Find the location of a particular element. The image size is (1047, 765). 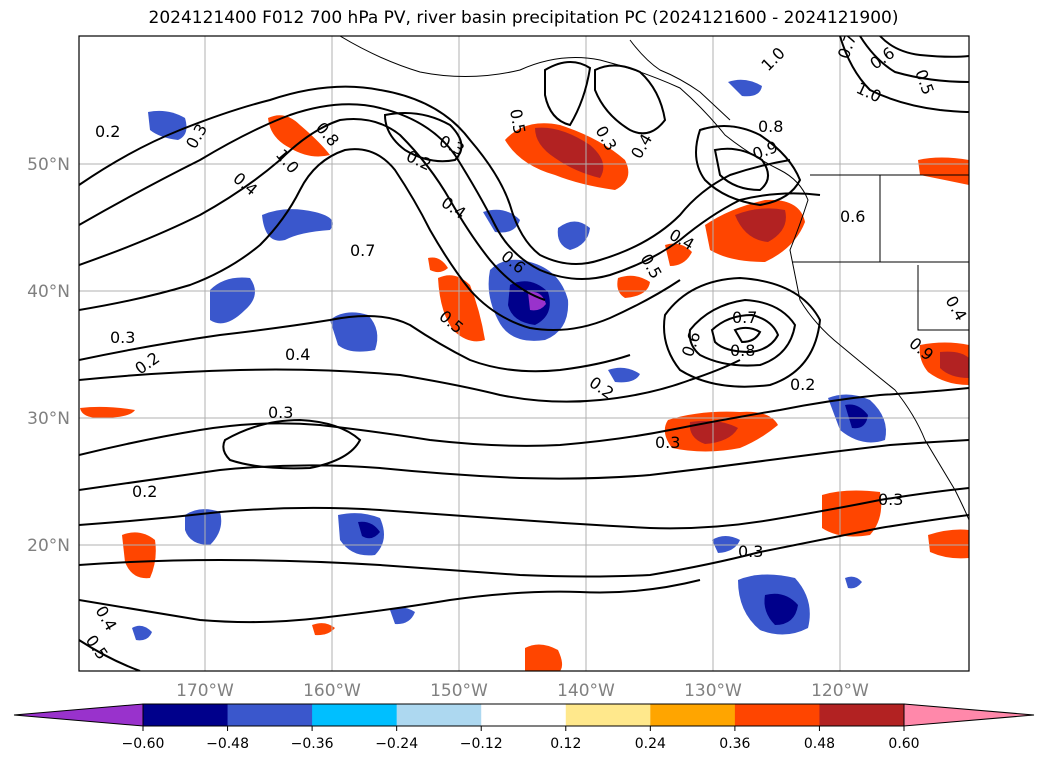

lon-label: 170°W is located at coordinates (205, 691).